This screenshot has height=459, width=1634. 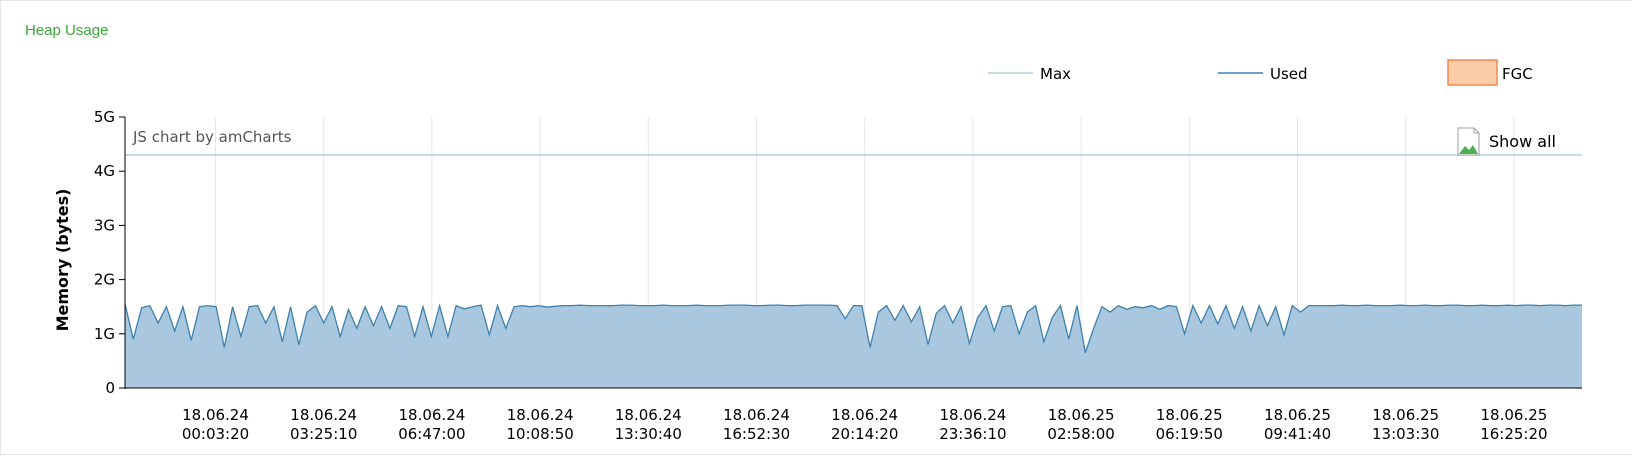 I want to click on chart-legend: Max Used FGC, so click(x=1260, y=72).